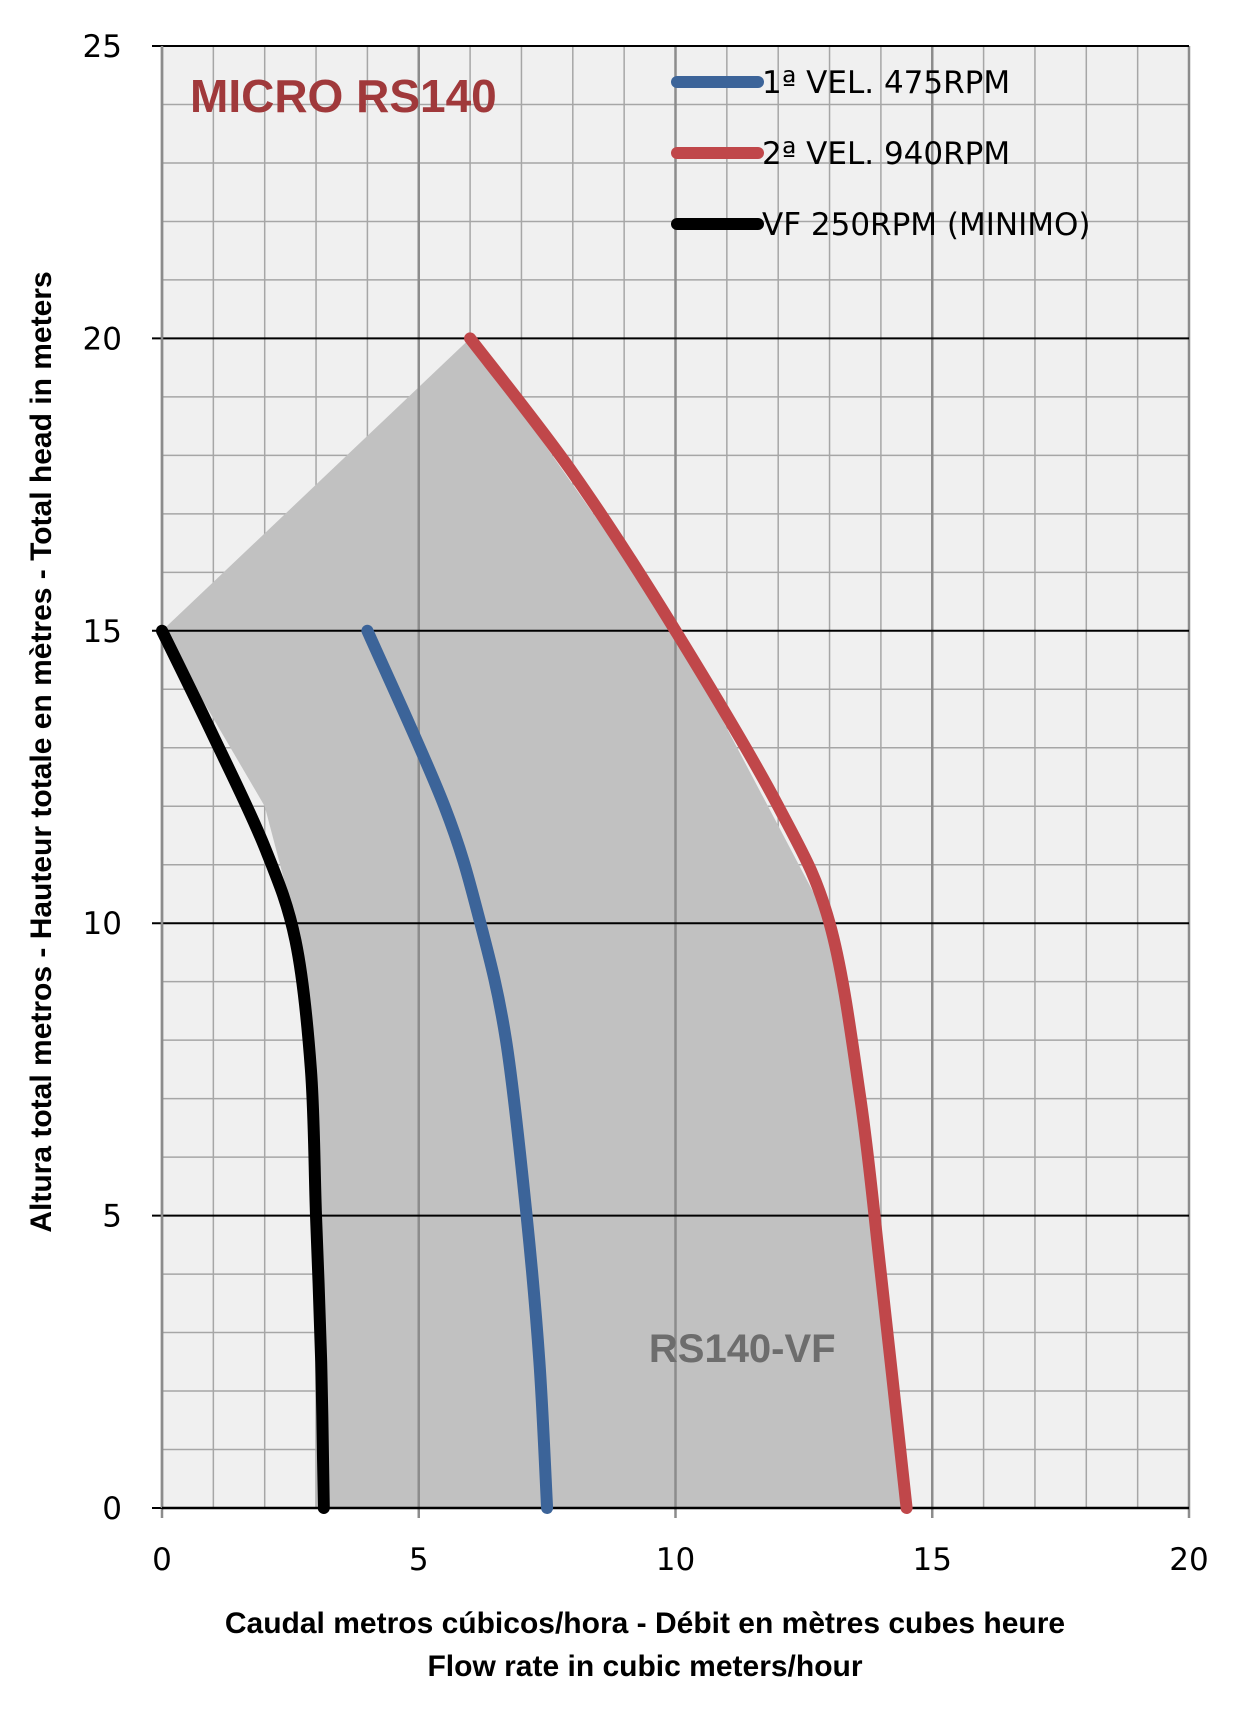  Describe the element at coordinates (419, 1560) in the screenshot. I see `x-tick-label: 5` at that location.